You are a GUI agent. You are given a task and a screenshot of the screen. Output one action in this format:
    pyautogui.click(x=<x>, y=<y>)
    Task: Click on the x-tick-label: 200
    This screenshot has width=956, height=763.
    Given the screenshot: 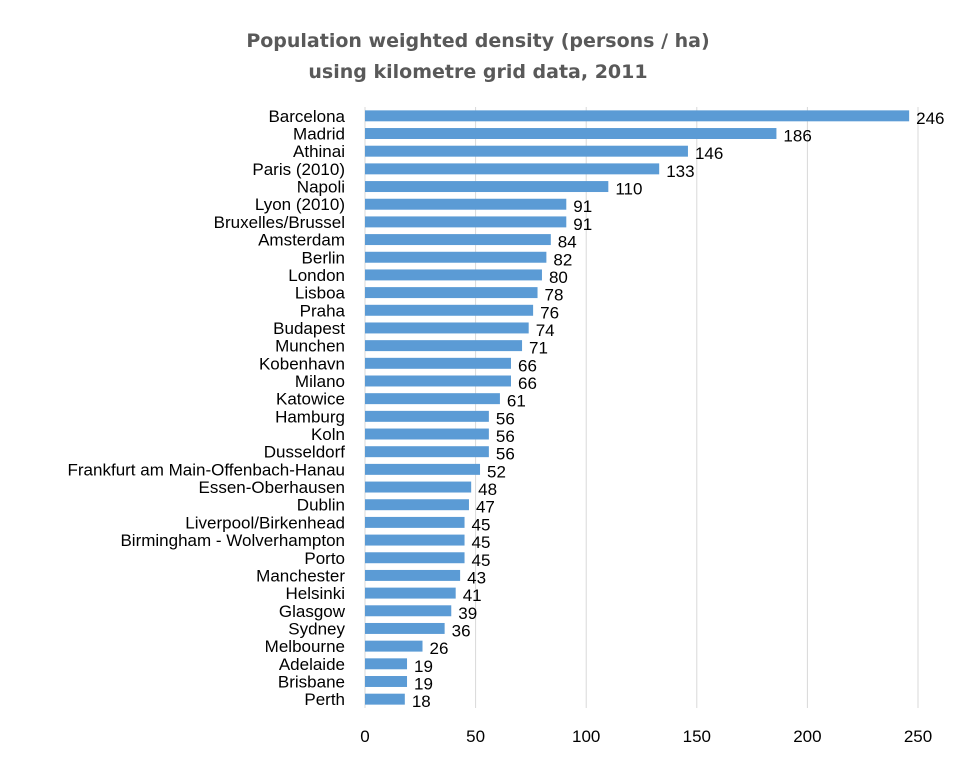 What is the action you would take?
    pyautogui.click(x=807, y=736)
    